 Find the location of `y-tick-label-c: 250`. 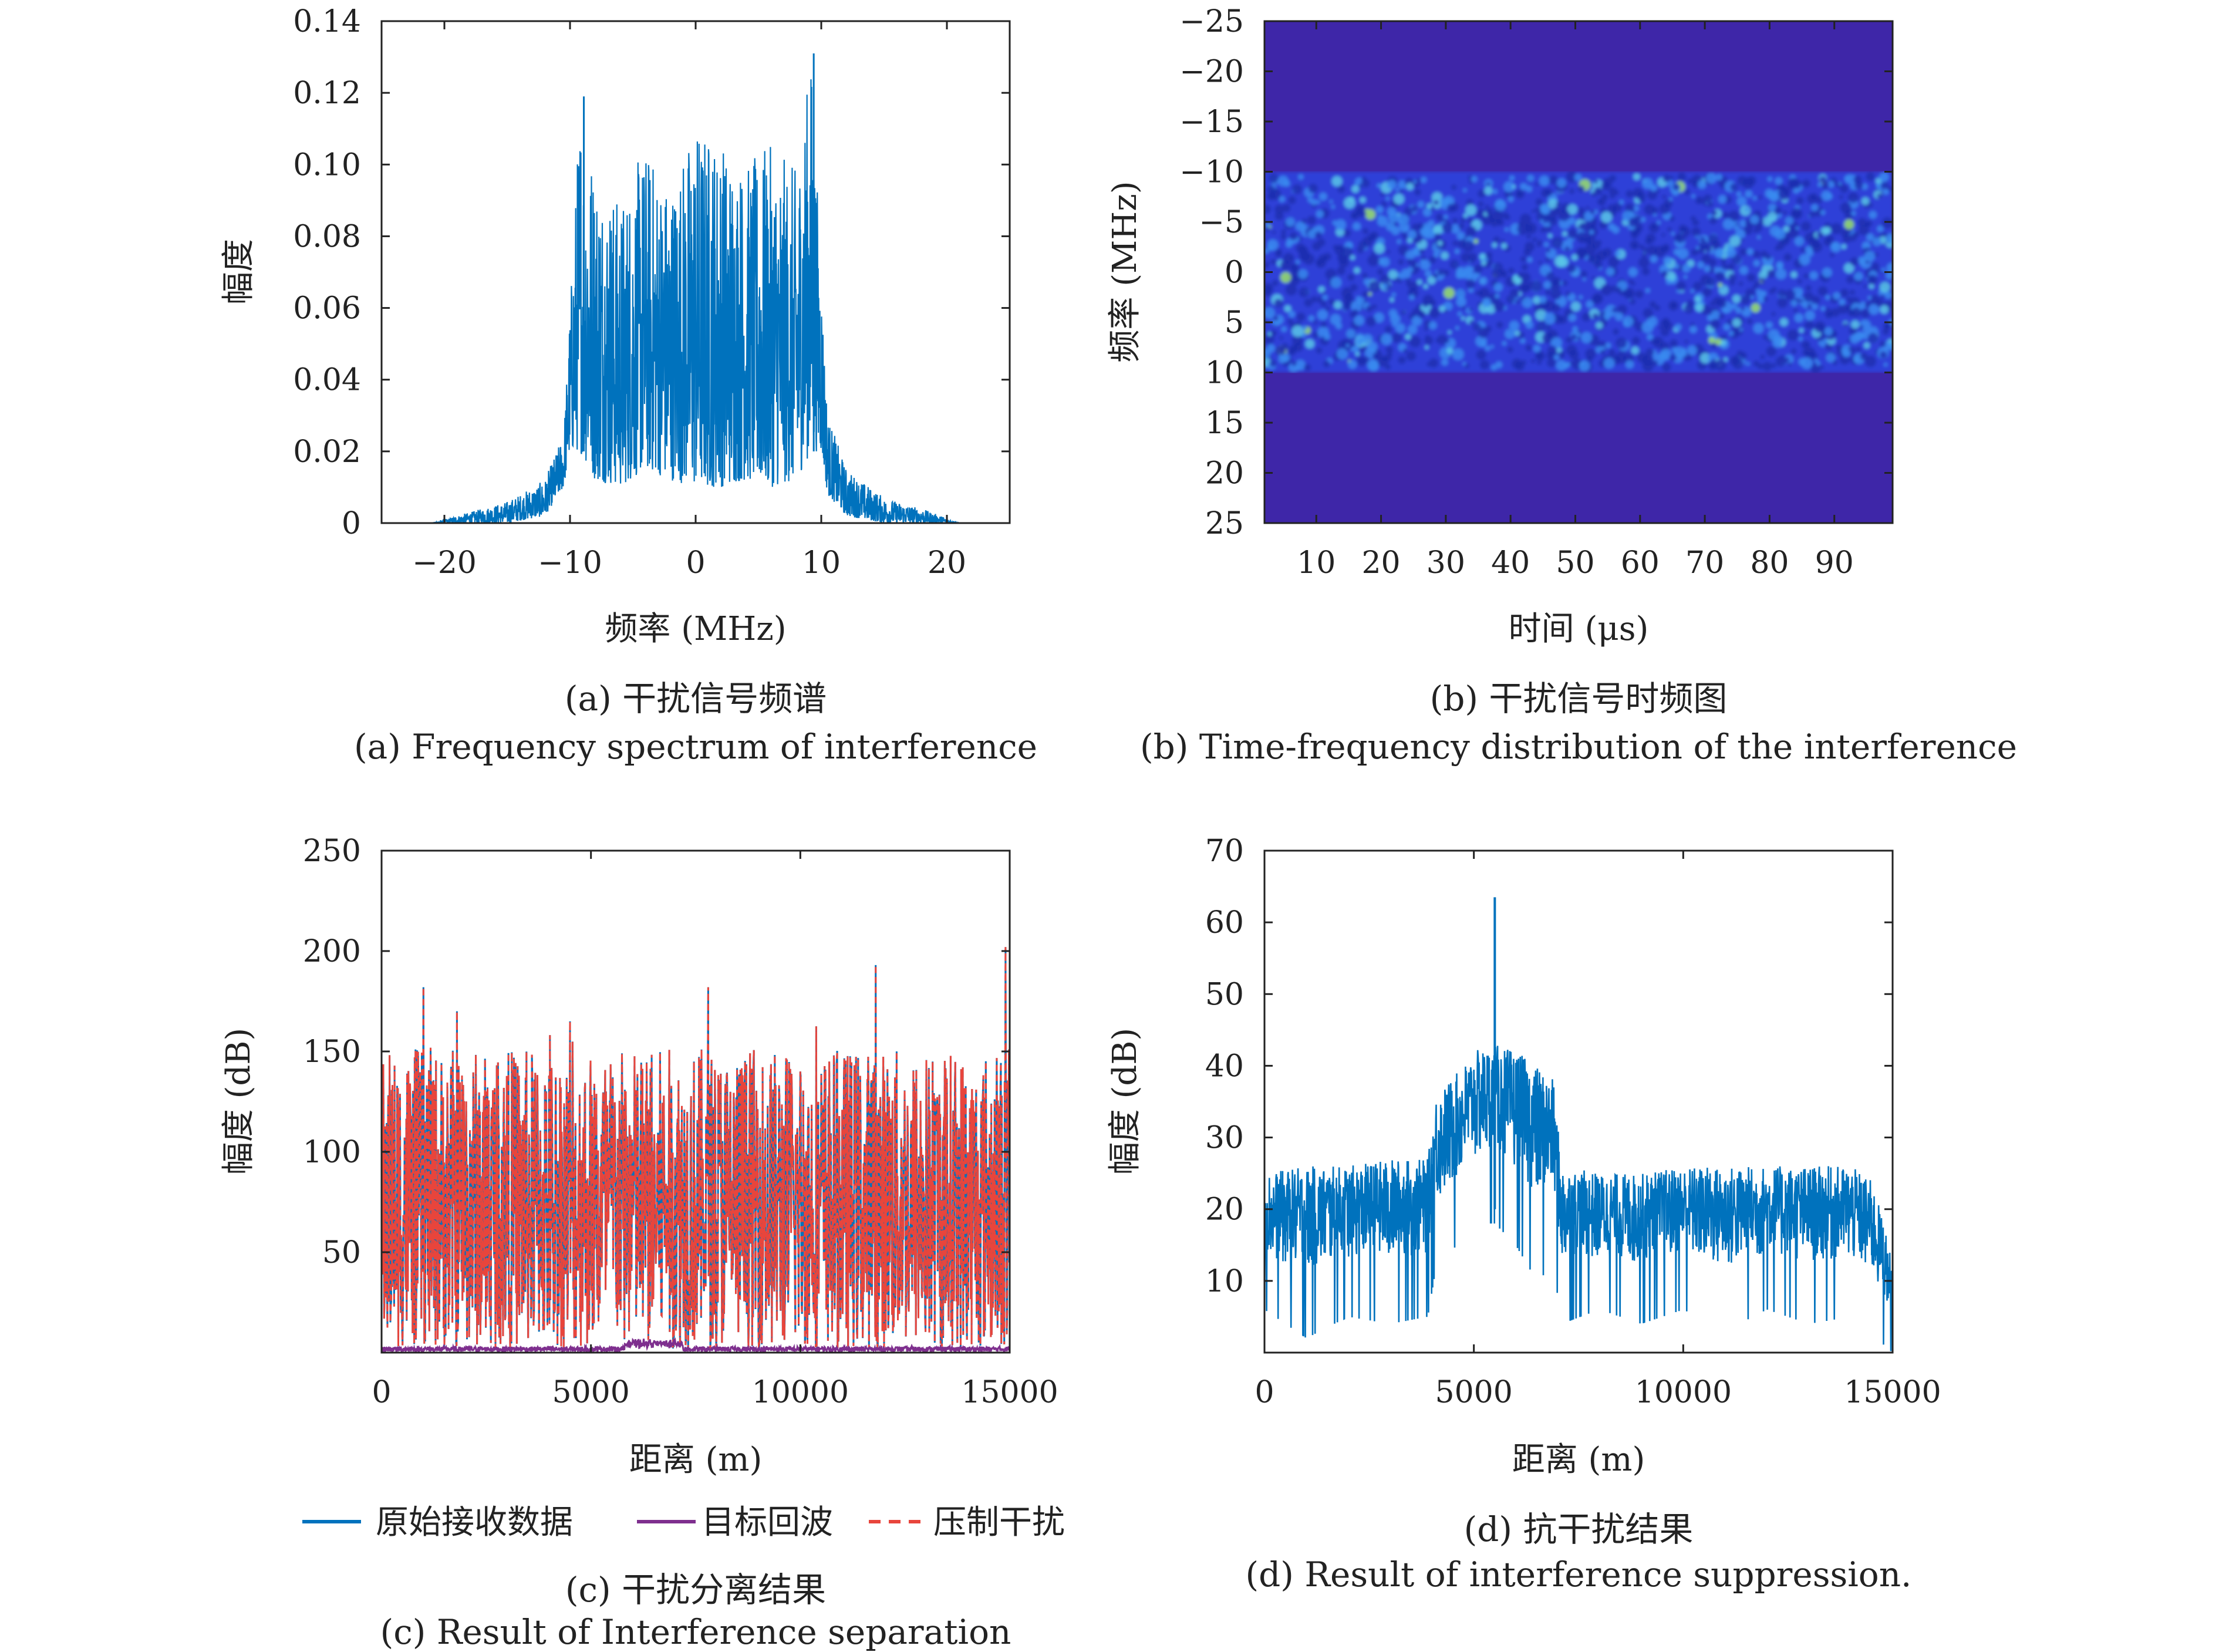

y-tick-label-c: 250 is located at coordinates (332, 851).